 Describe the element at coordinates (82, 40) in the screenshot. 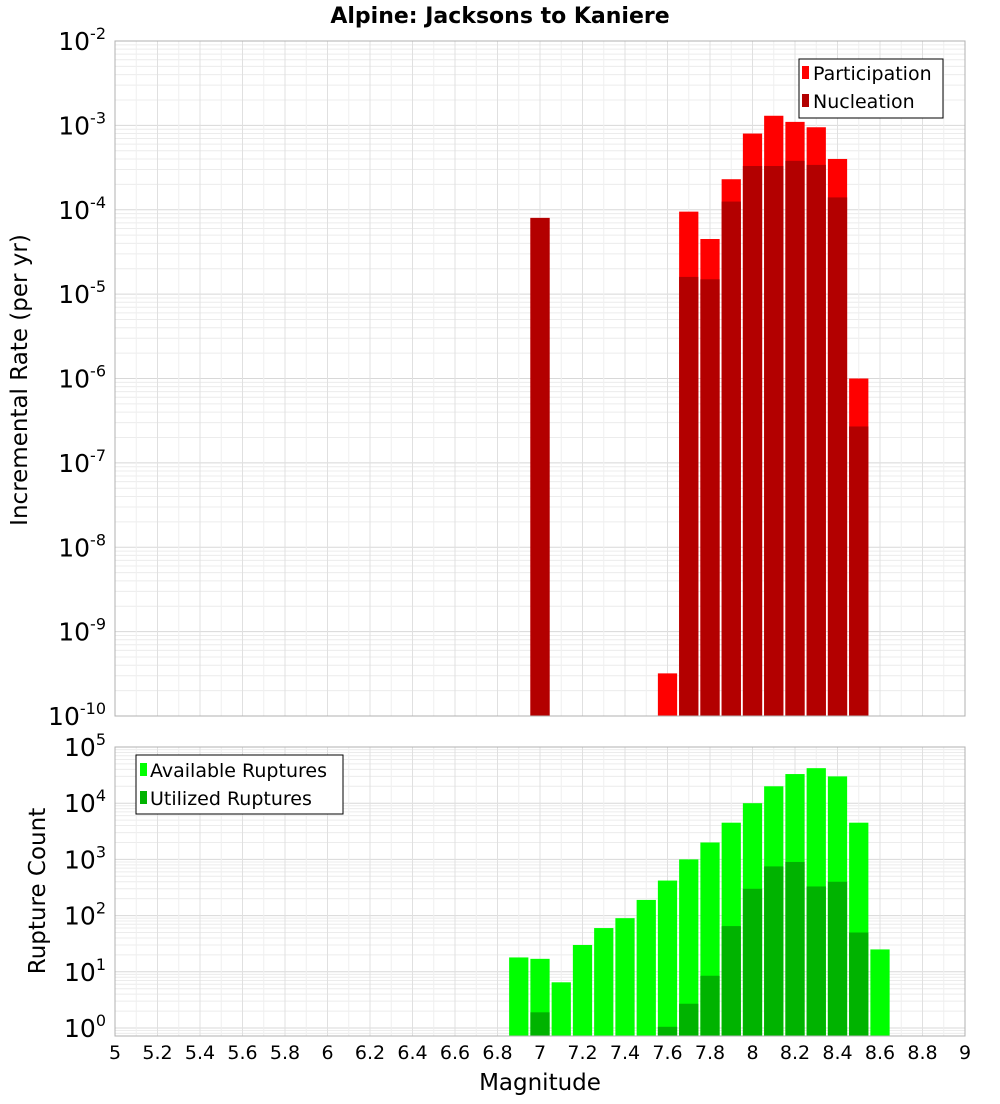

I see `rate-y-tick-label: 10⁻²` at that location.